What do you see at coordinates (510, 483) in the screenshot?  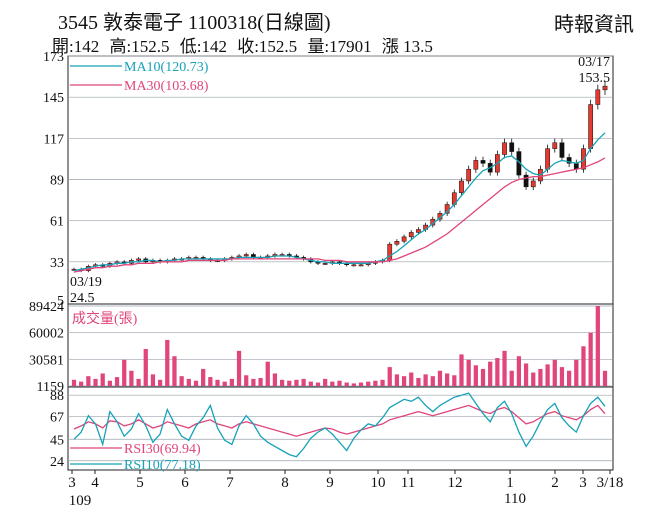 I see `x-tick-label: 1` at bounding box center [510, 483].